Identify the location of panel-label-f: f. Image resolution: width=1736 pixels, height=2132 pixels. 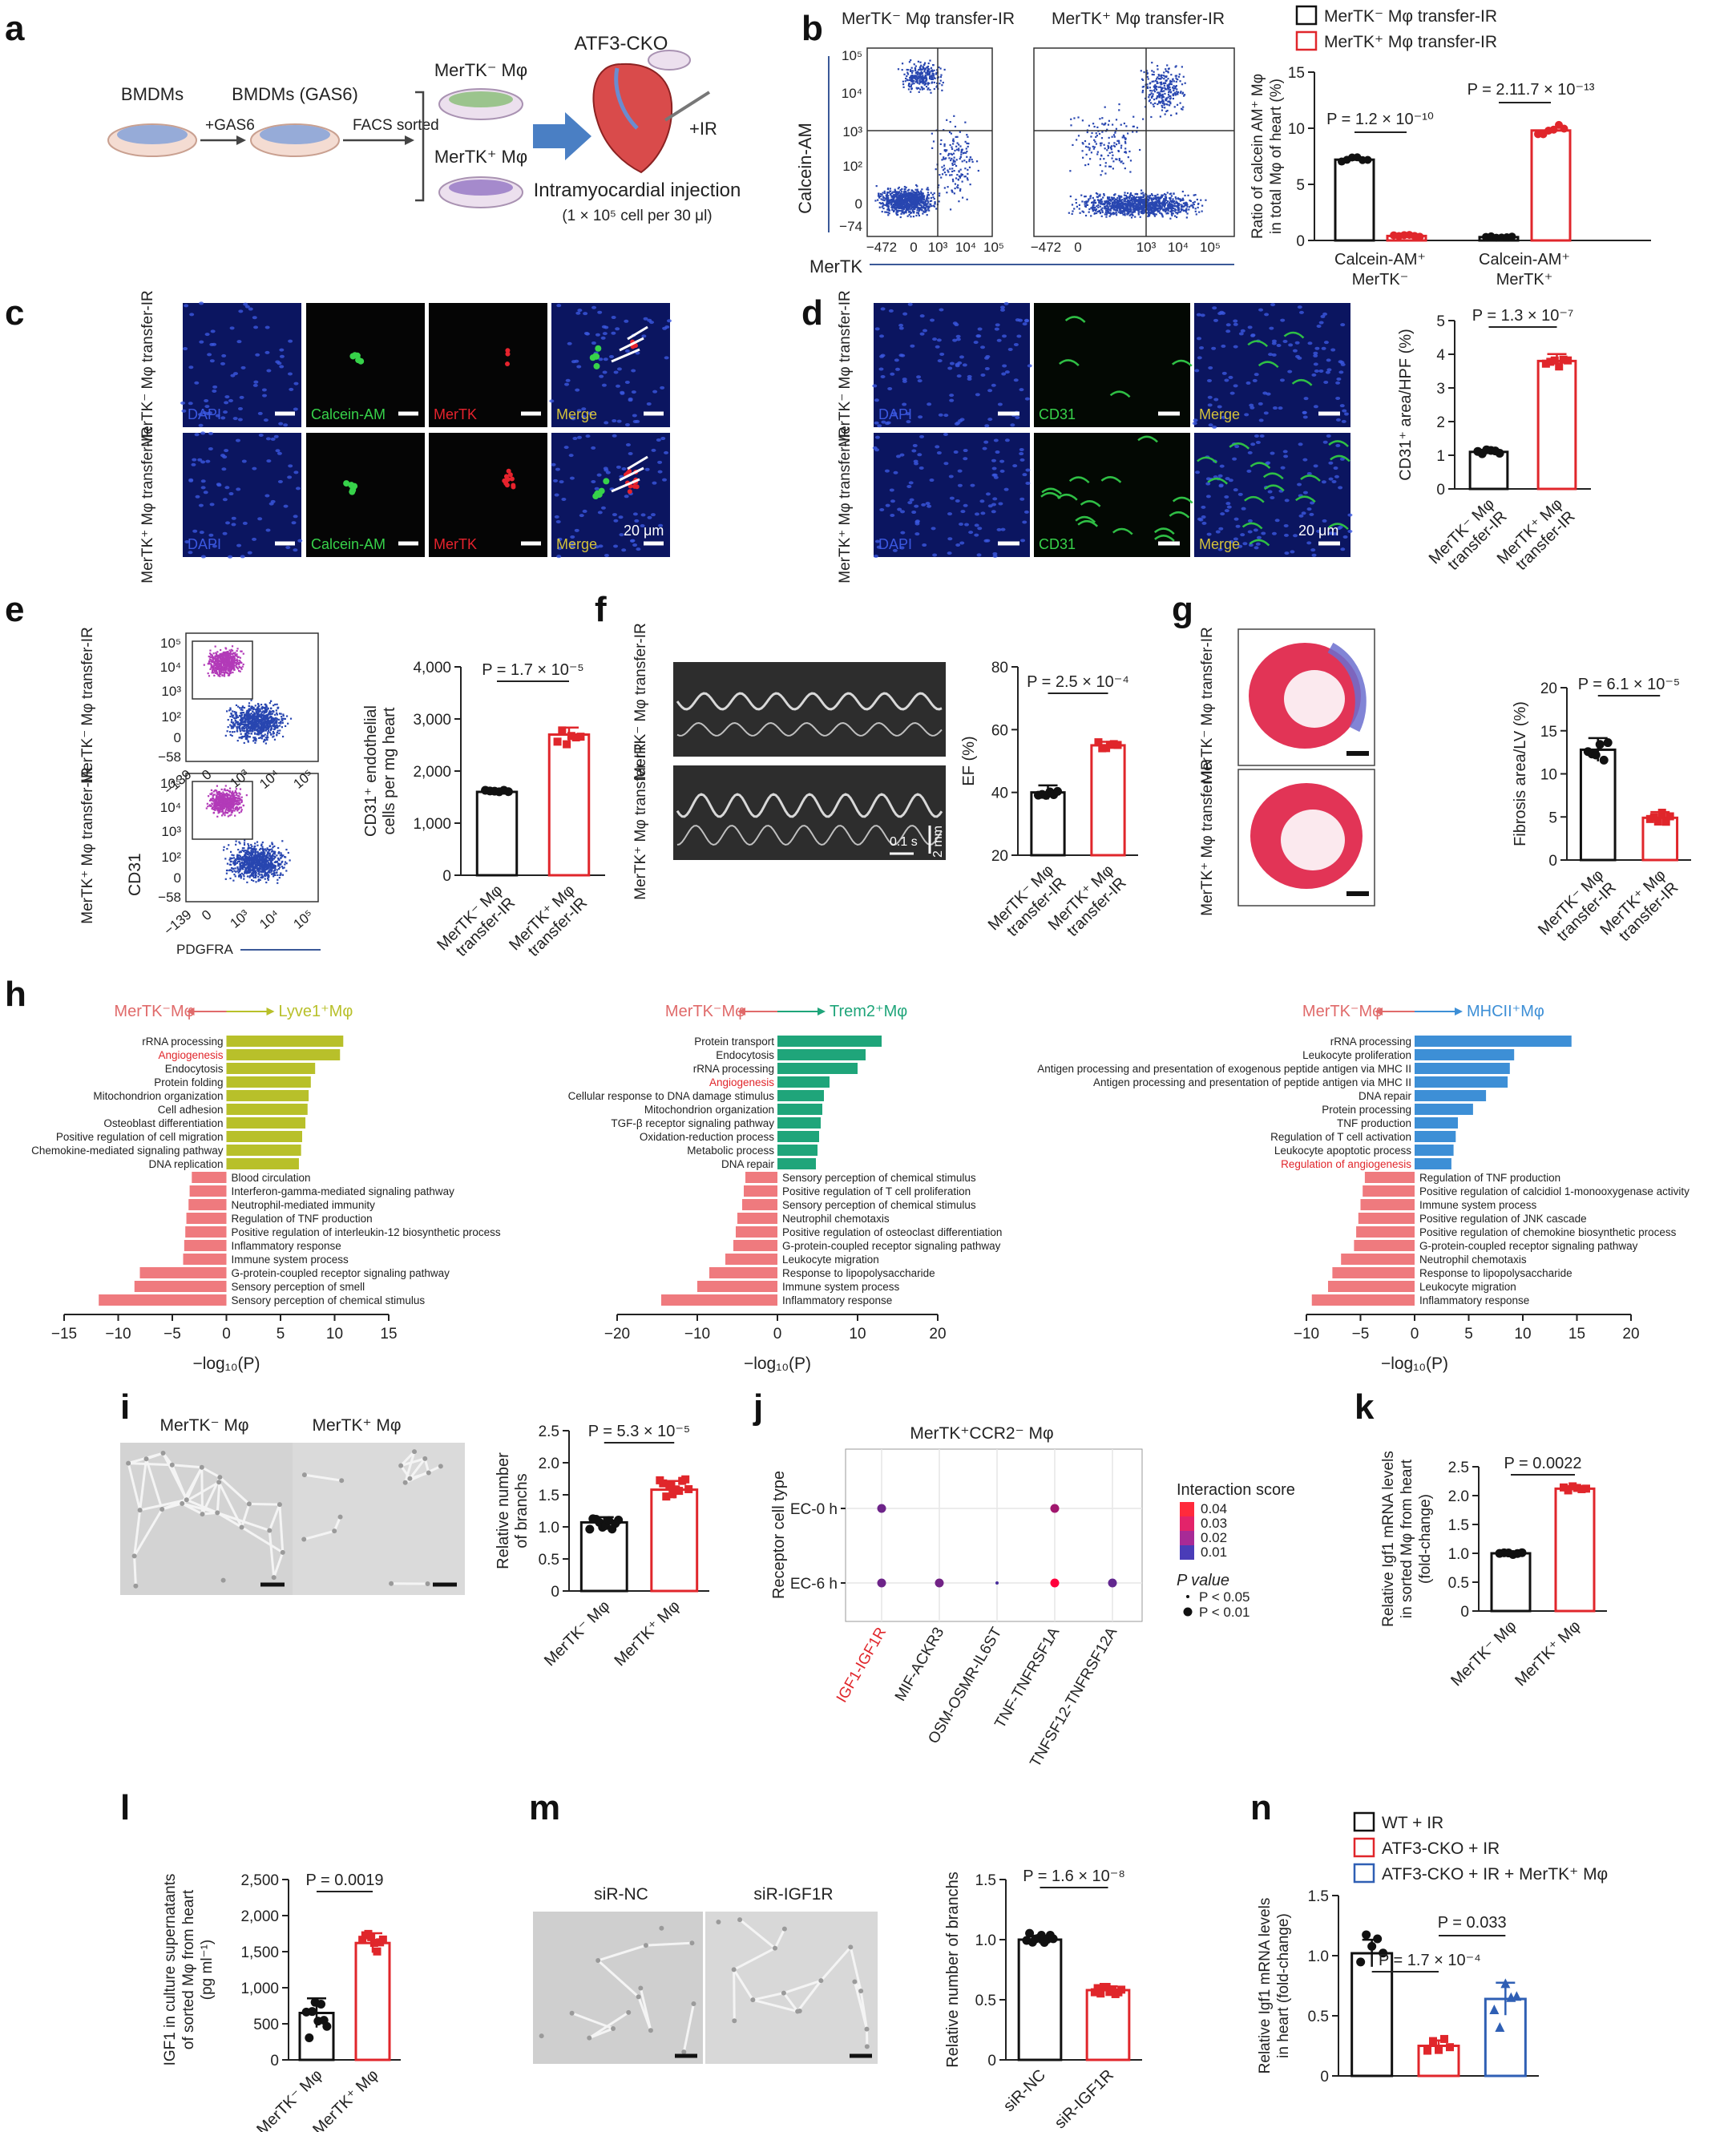
(601, 609).